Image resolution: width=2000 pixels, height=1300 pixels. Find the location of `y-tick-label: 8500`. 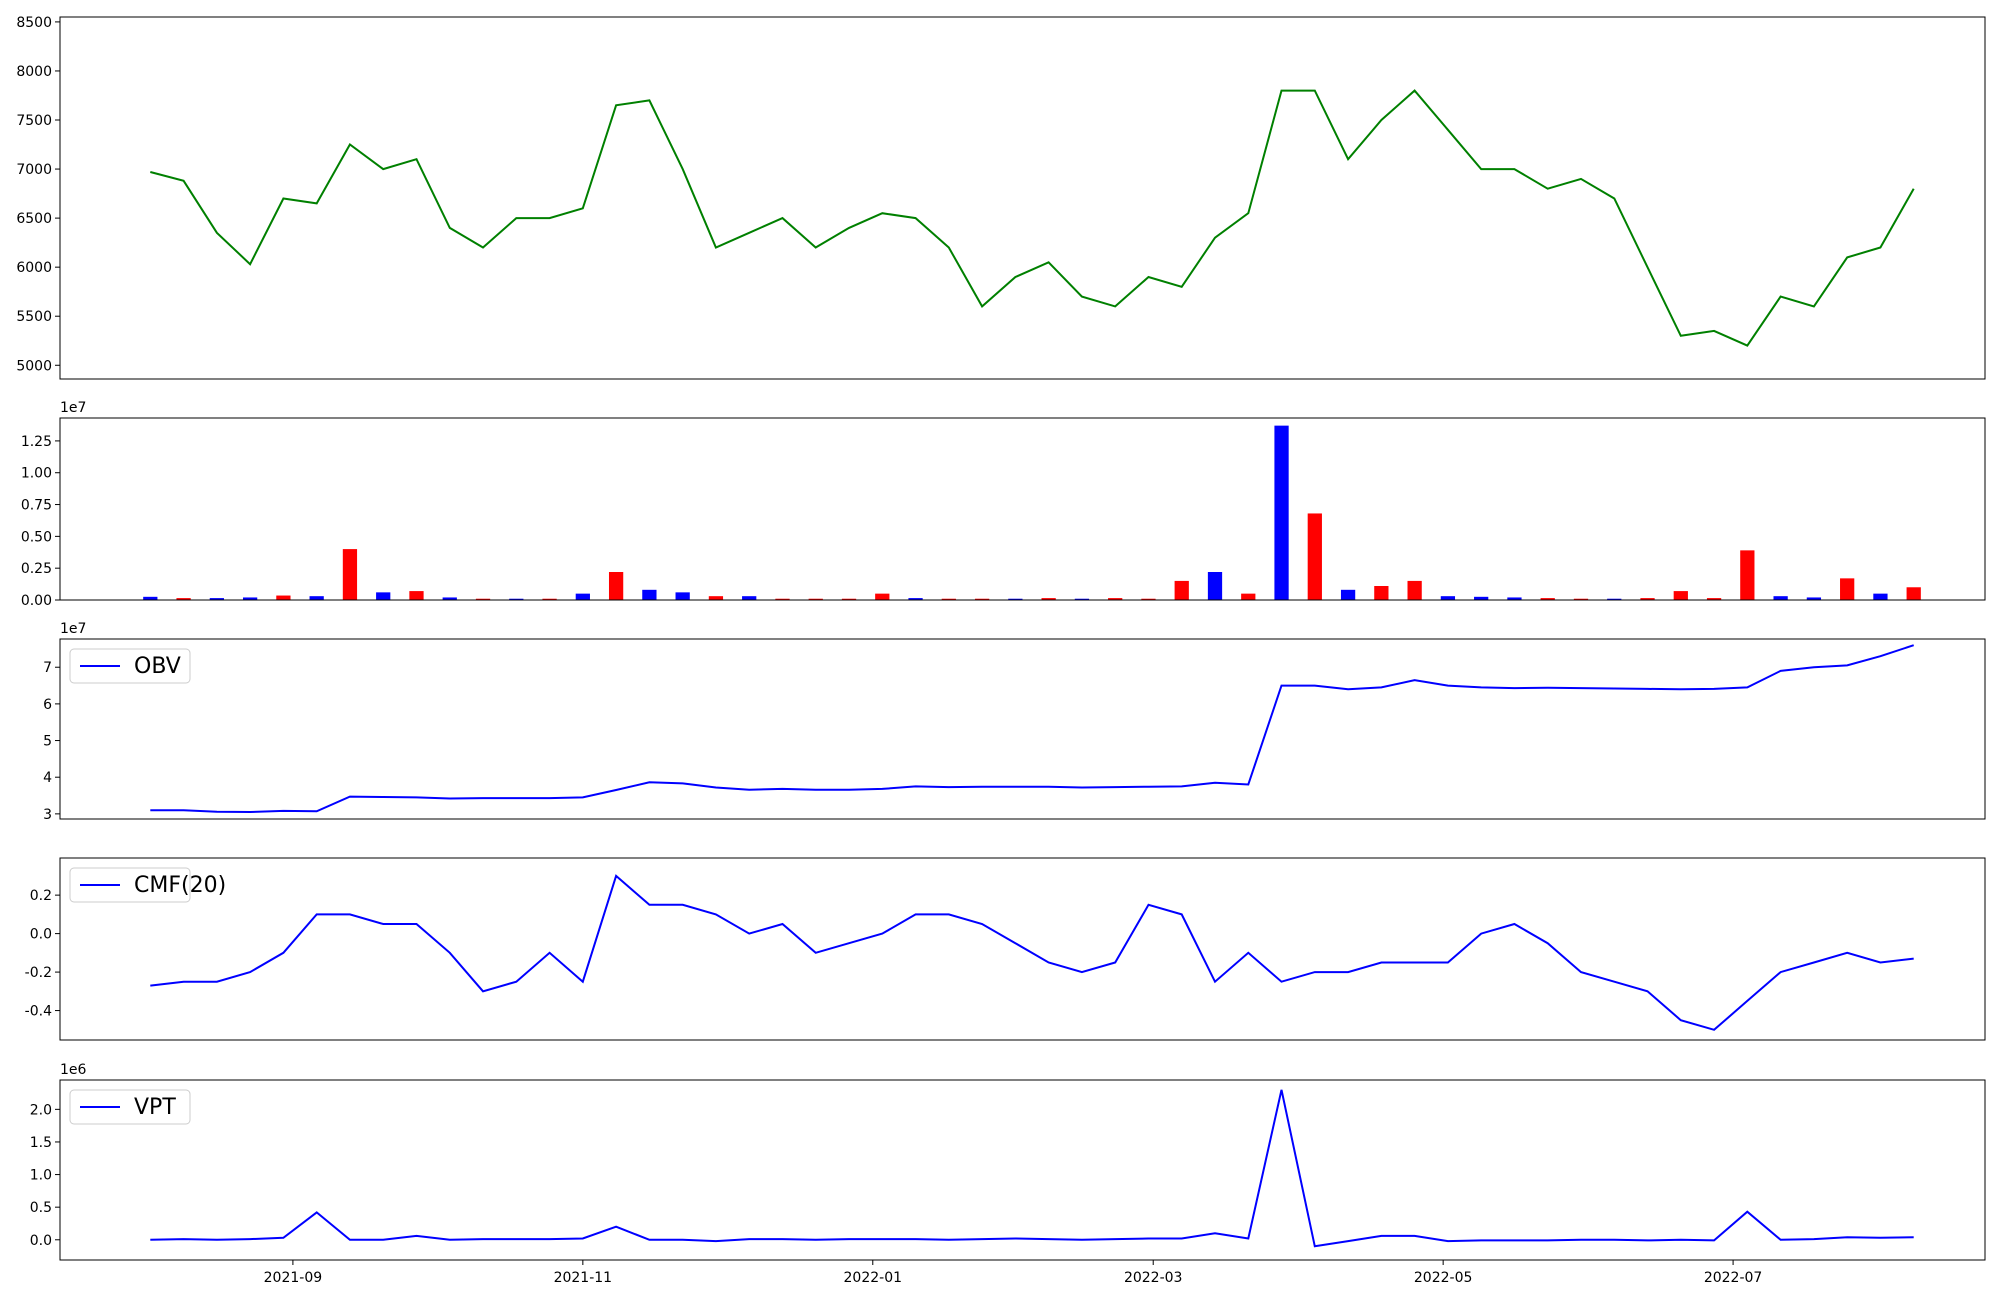

y-tick-label: 8500 is located at coordinates (34, 23).